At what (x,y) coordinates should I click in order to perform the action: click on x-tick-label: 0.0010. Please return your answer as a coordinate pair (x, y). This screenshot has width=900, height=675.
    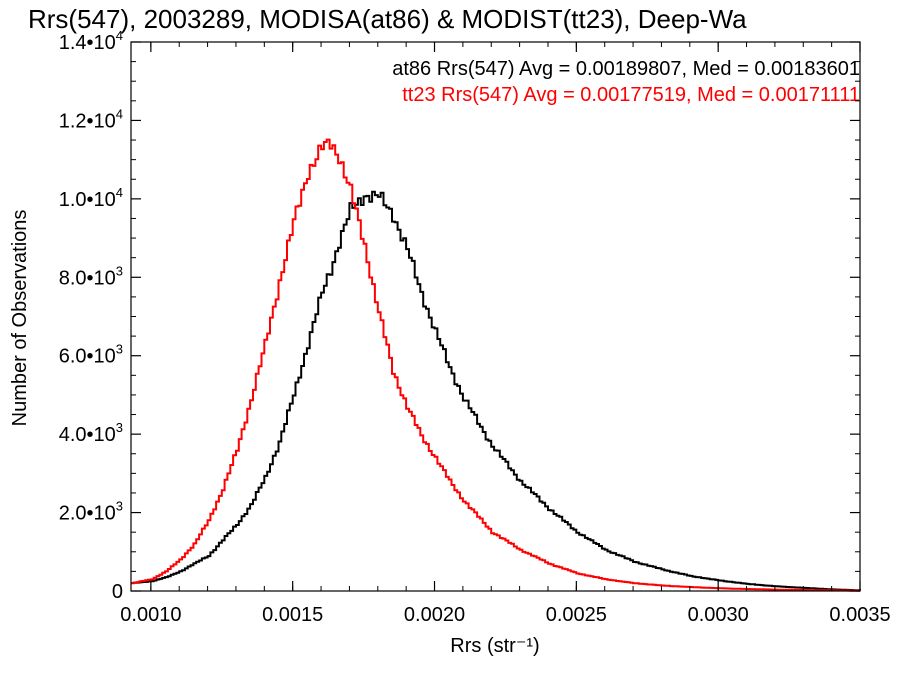
    Looking at the image, I should click on (150, 615).